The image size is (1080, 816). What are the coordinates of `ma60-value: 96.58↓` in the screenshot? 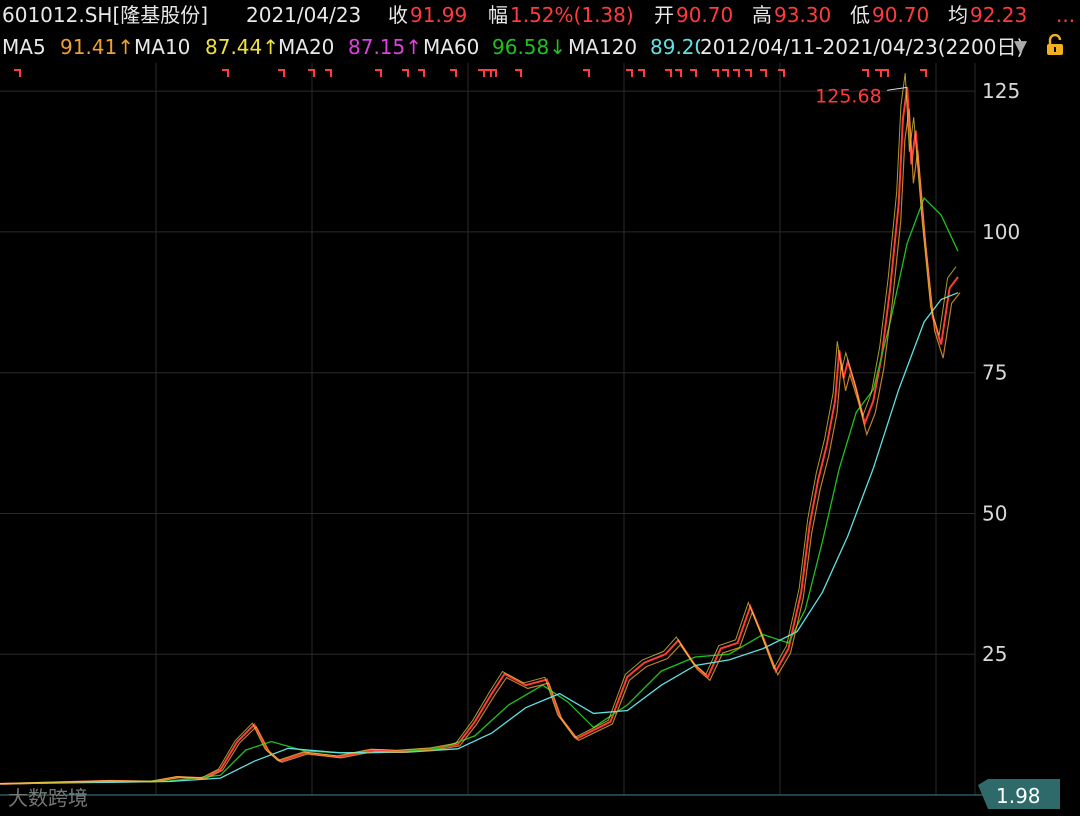 It's located at (529, 47).